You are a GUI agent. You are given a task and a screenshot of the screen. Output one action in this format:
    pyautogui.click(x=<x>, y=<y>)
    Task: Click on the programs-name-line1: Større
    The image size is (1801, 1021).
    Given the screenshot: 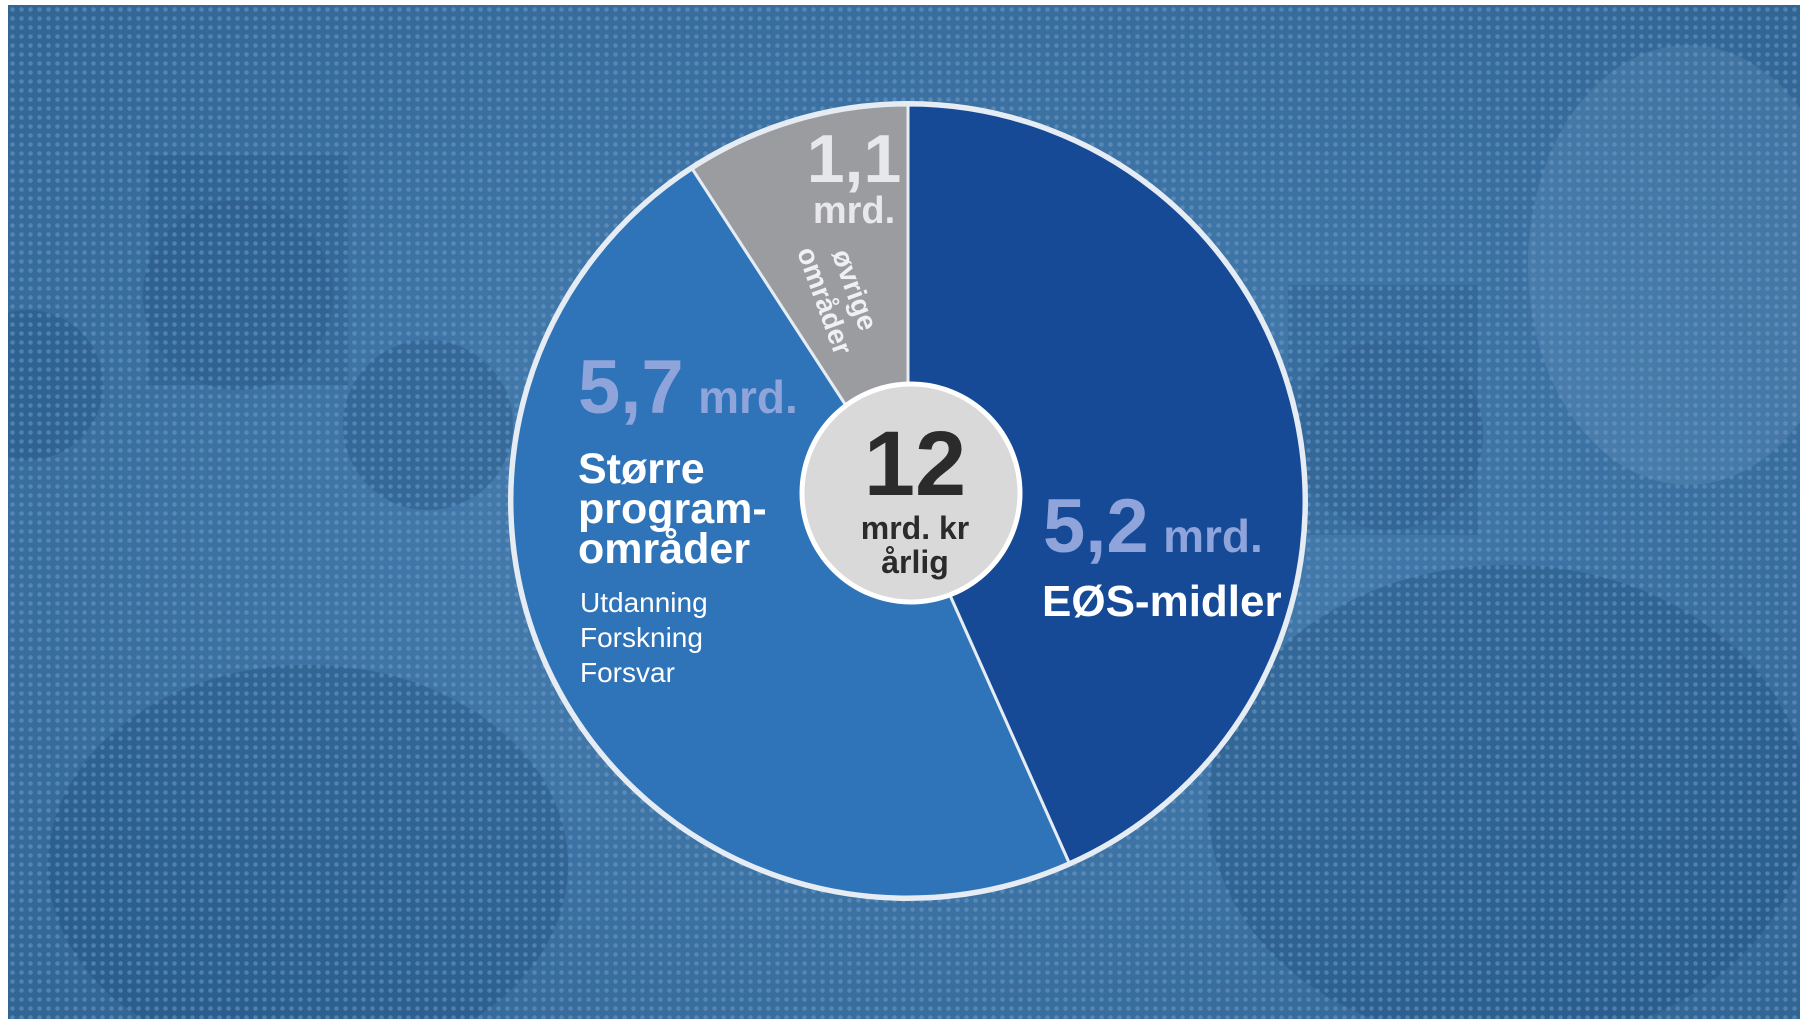 What is the action you would take?
    pyautogui.click(x=641, y=469)
    